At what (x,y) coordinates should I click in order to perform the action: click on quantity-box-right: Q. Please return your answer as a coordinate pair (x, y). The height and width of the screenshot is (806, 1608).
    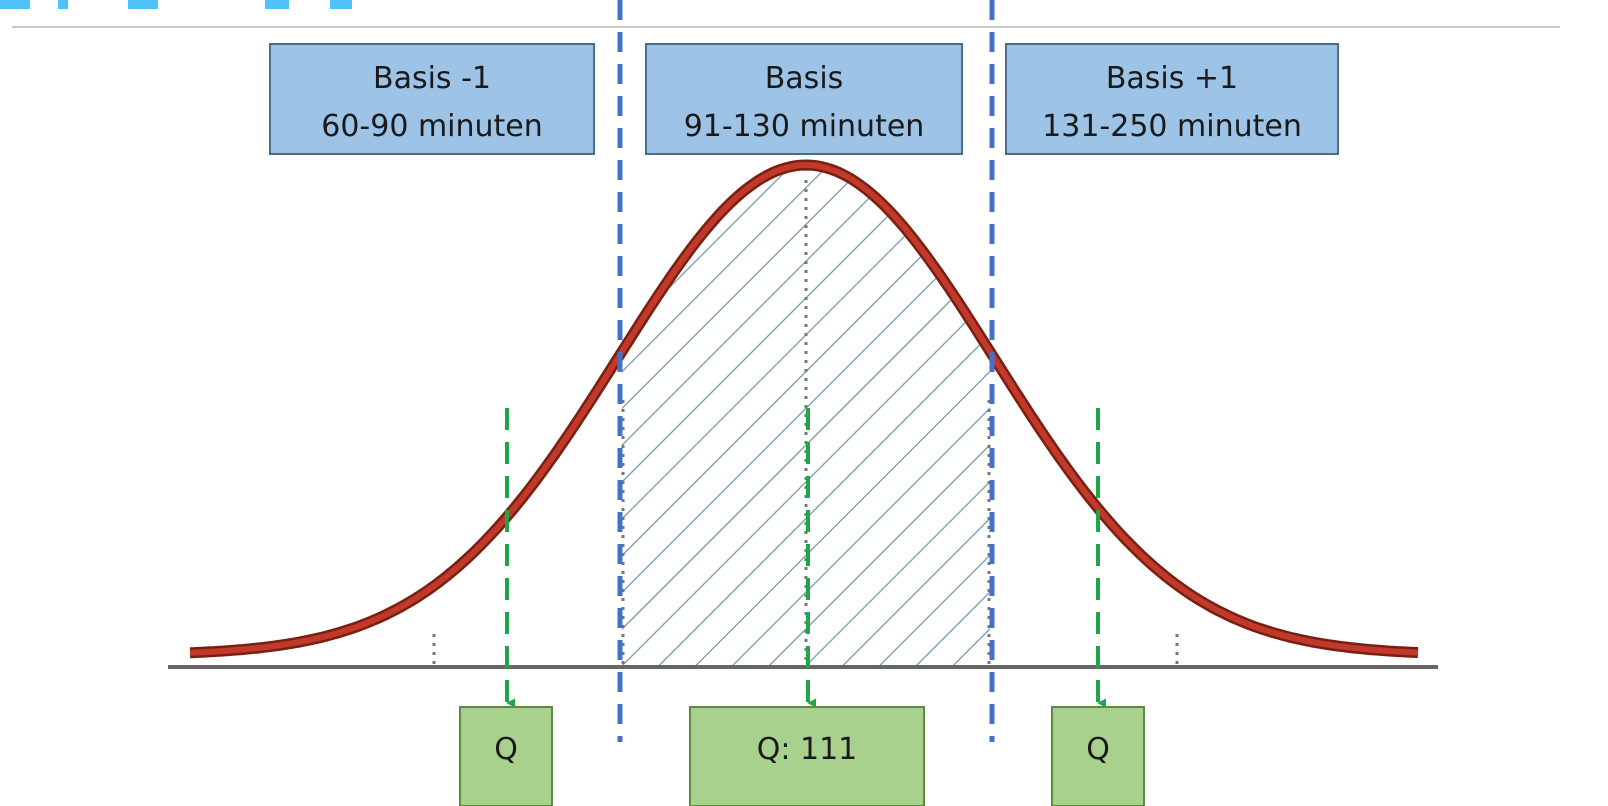
    Looking at the image, I should click on (1098, 756).